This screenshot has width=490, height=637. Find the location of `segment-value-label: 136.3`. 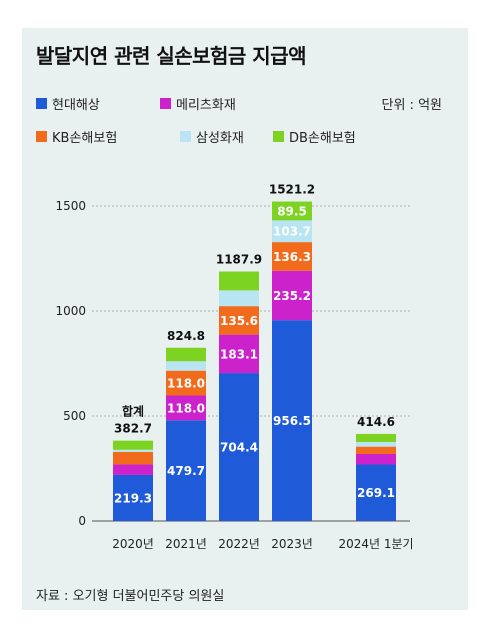

segment-value-label: 136.3 is located at coordinates (292, 257).